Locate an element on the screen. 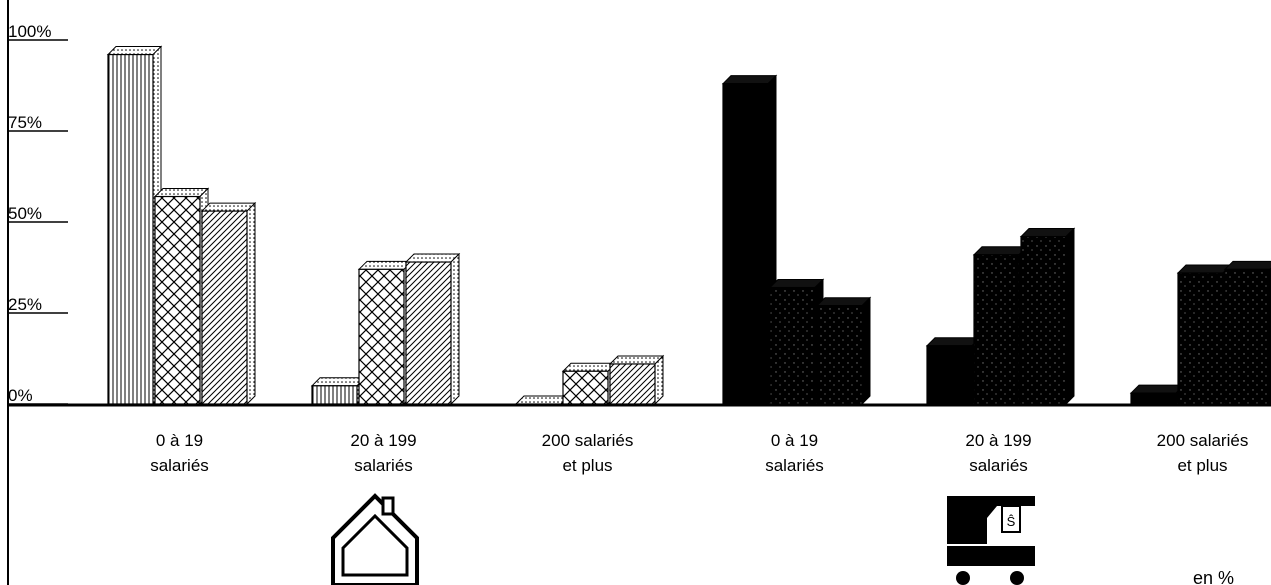 This screenshot has height=585, width=1271. house-icon is located at coordinates (375, 539).